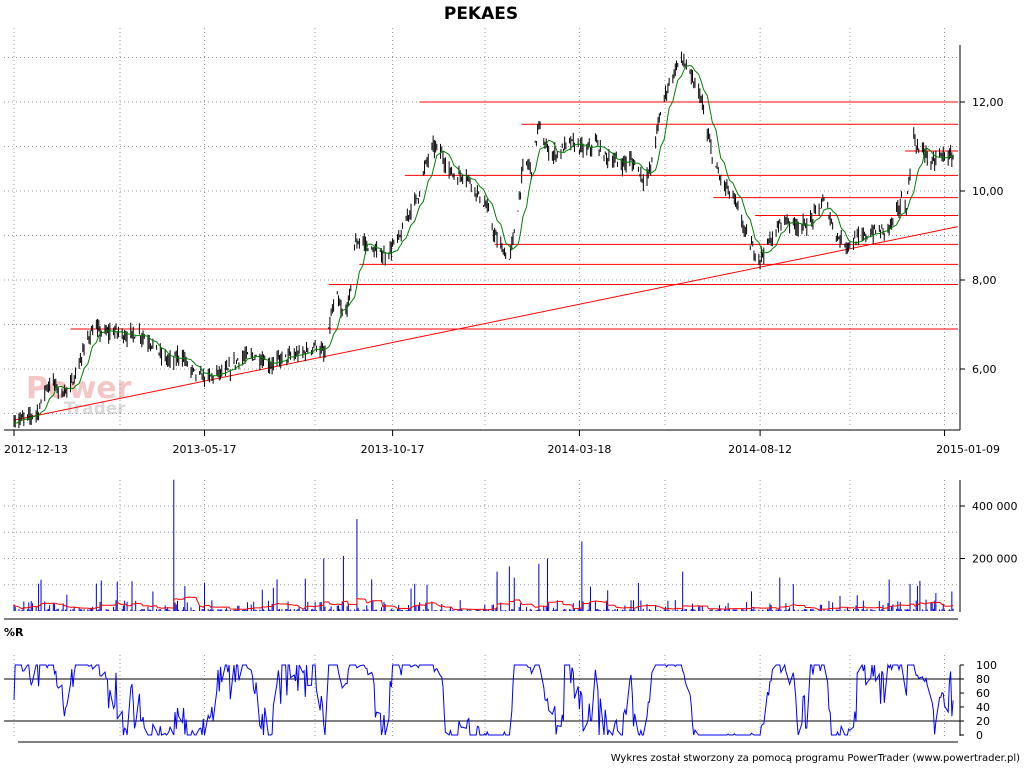 The image size is (1024, 768). What do you see at coordinates (481, 14) in the screenshot?
I see `chart-title: PEKAES` at bounding box center [481, 14].